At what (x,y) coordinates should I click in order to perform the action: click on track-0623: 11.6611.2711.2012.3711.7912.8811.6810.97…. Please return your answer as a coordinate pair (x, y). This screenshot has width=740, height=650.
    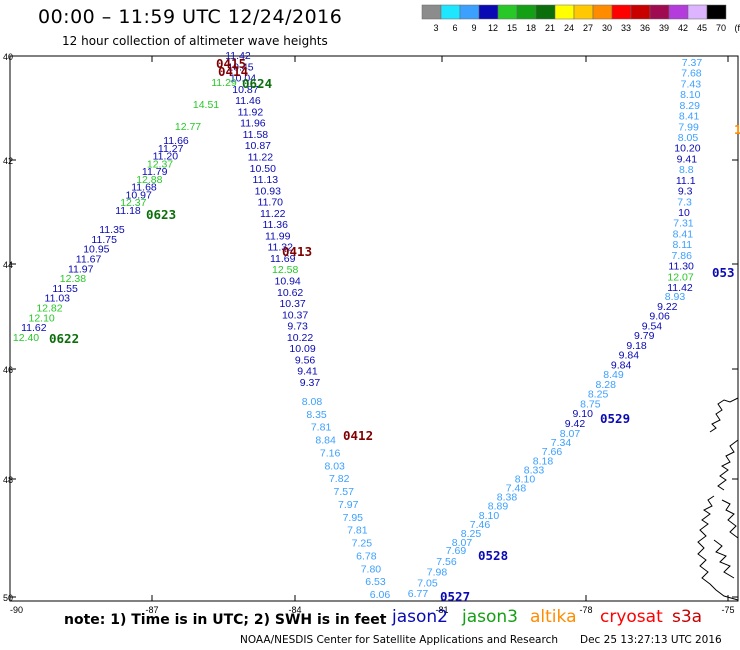
    Looking at the image, I should click on (152, 178).